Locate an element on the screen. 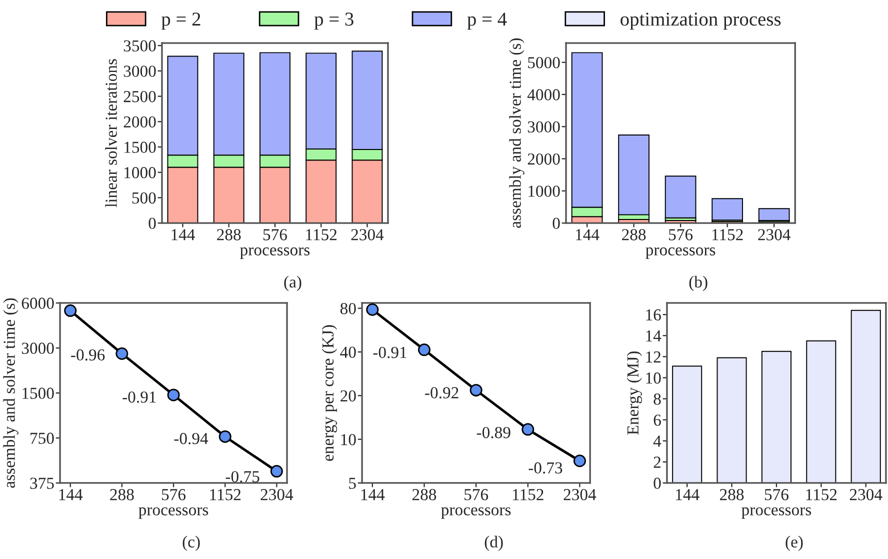  y-tick-label: 6 is located at coordinates (657, 420).